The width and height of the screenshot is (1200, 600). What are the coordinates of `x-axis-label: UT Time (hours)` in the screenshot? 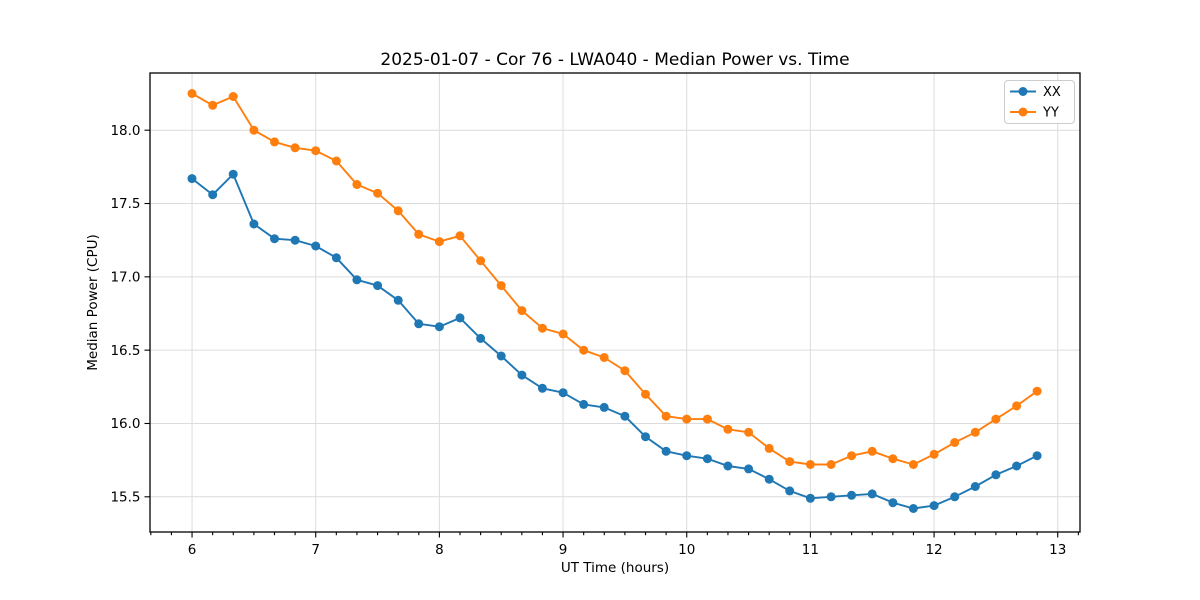 It's located at (615, 568).